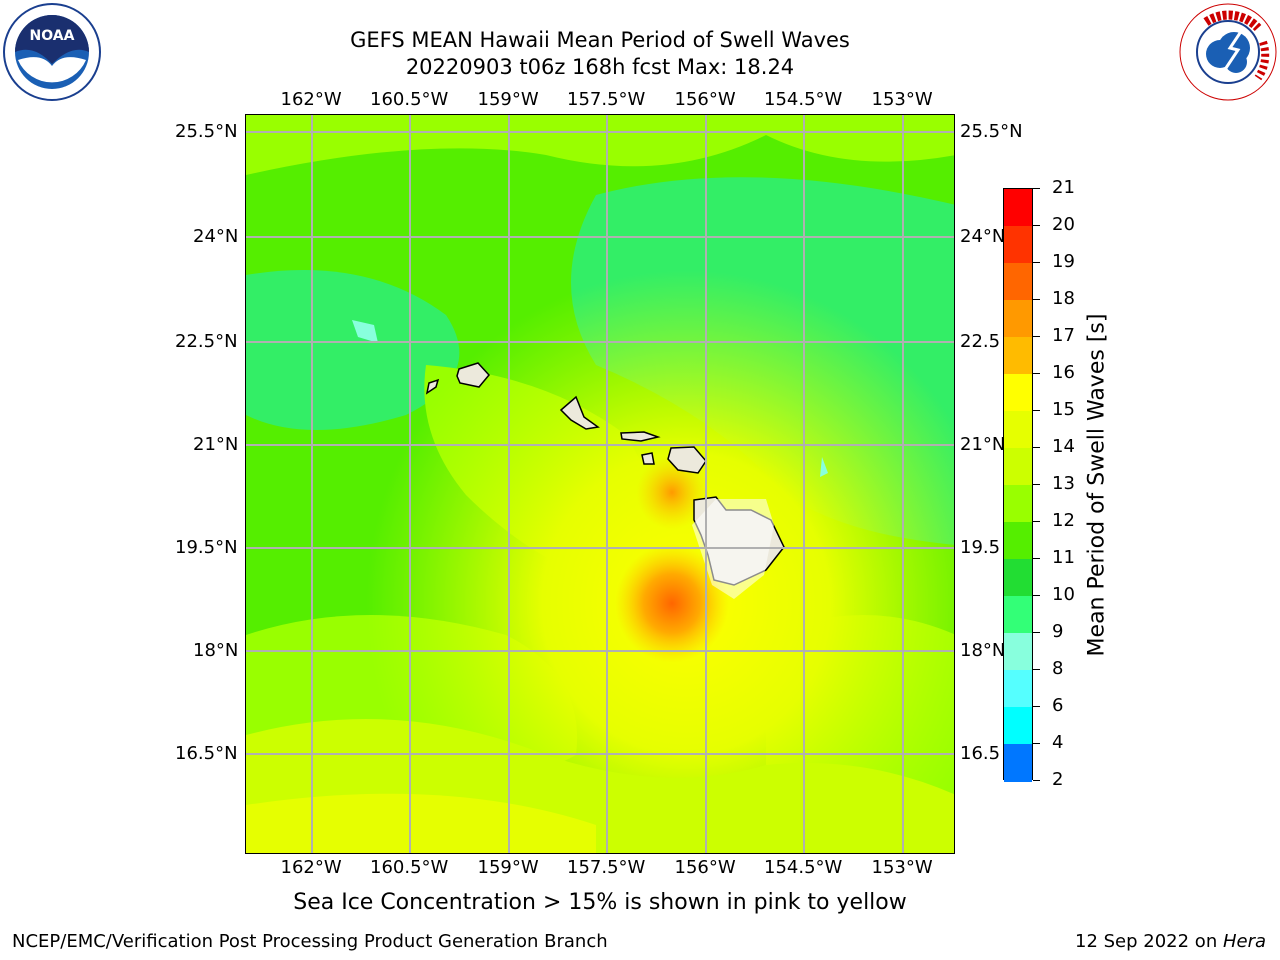  What do you see at coordinates (983, 650) in the screenshot?
I see `lat-tick-right: 18°N` at bounding box center [983, 650].